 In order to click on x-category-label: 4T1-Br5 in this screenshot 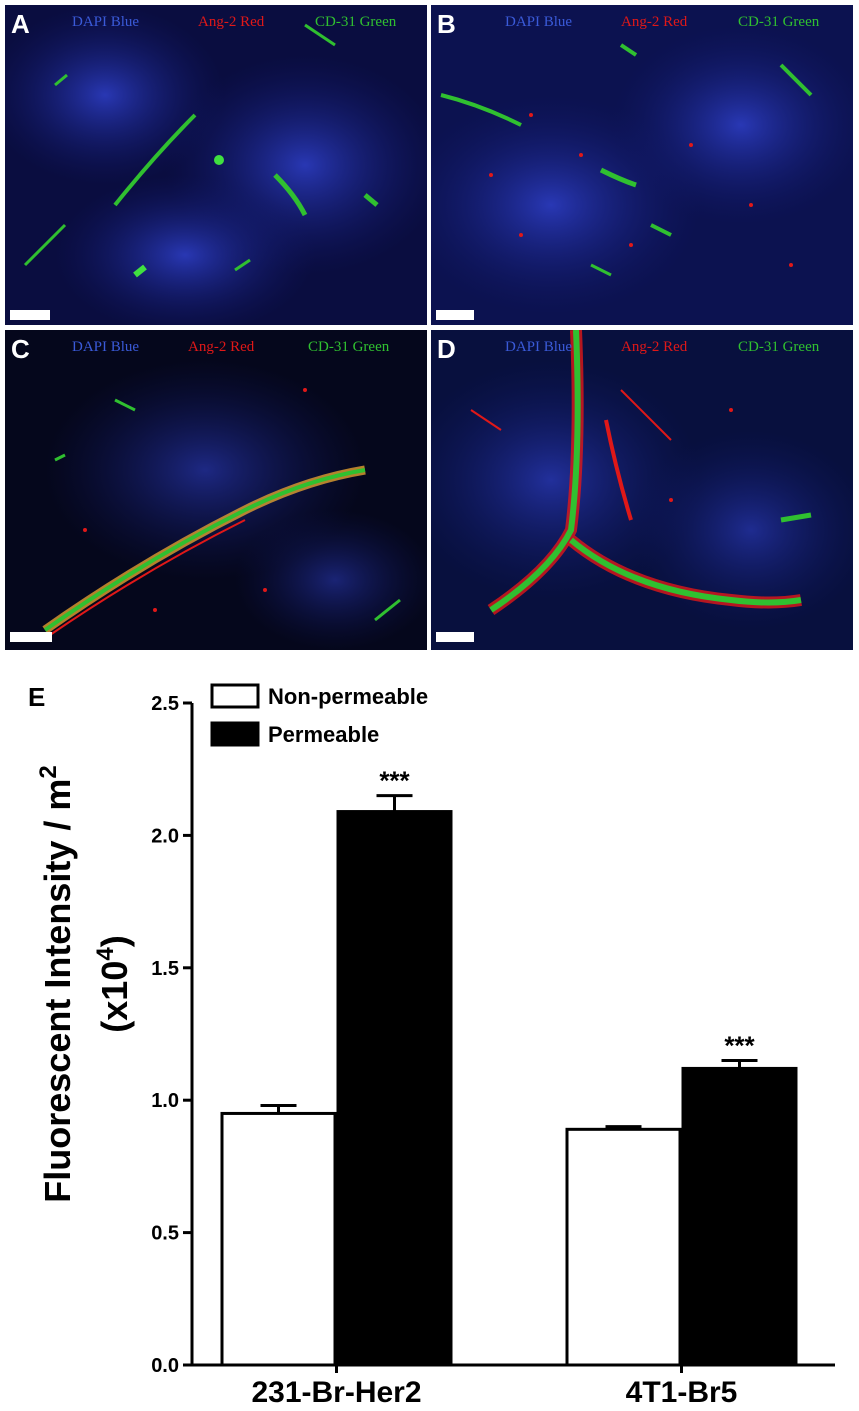, I will do `click(682, 1392)`.